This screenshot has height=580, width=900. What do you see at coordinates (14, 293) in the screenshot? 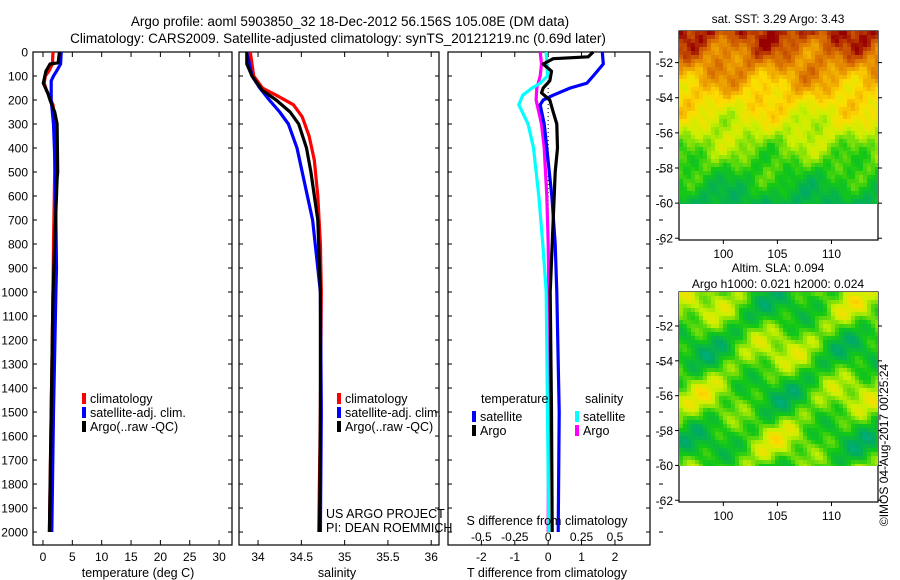
I see `y-tick-label: 1000` at bounding box center [14, 293].